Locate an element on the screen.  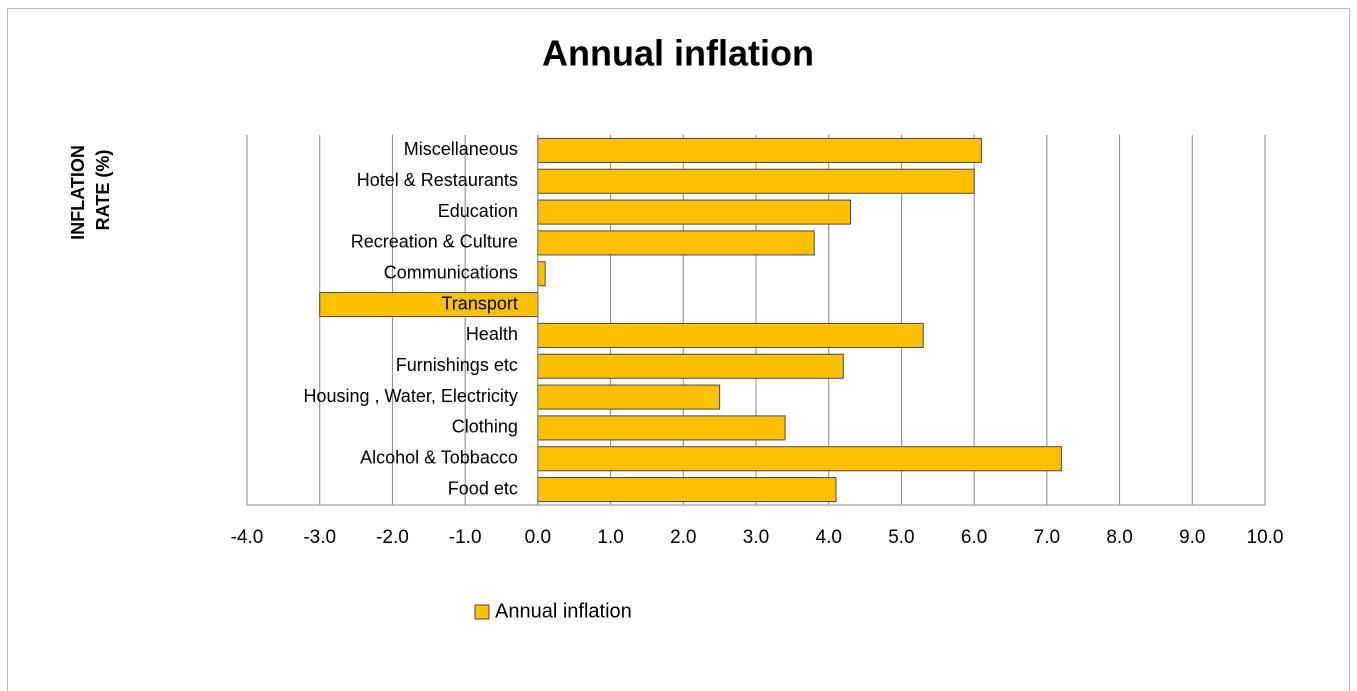
x-tick-label: -3.0 is located at coordinates (319, 537).